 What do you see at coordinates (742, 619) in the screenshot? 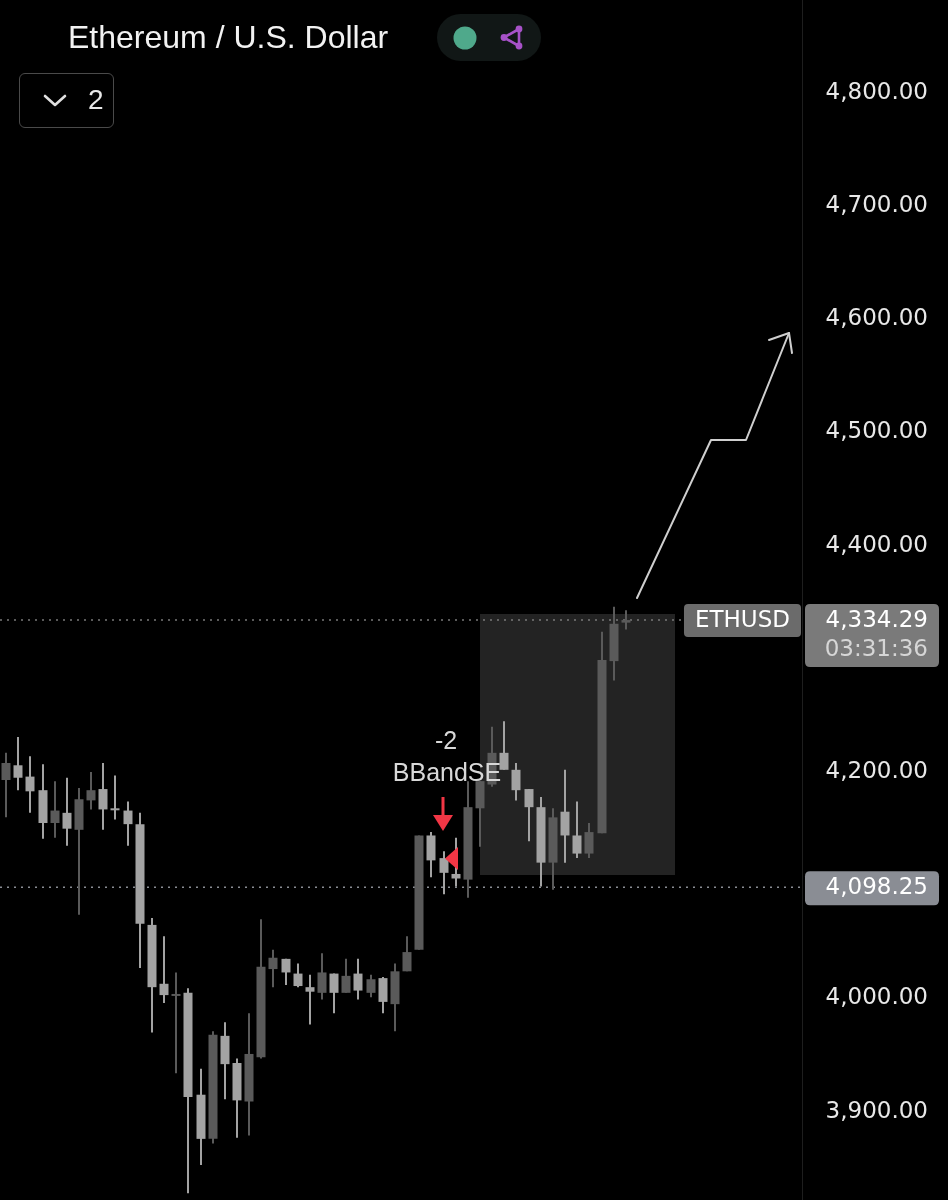
I see `annotation: ETHUSD` at bounding box center [742, 619].